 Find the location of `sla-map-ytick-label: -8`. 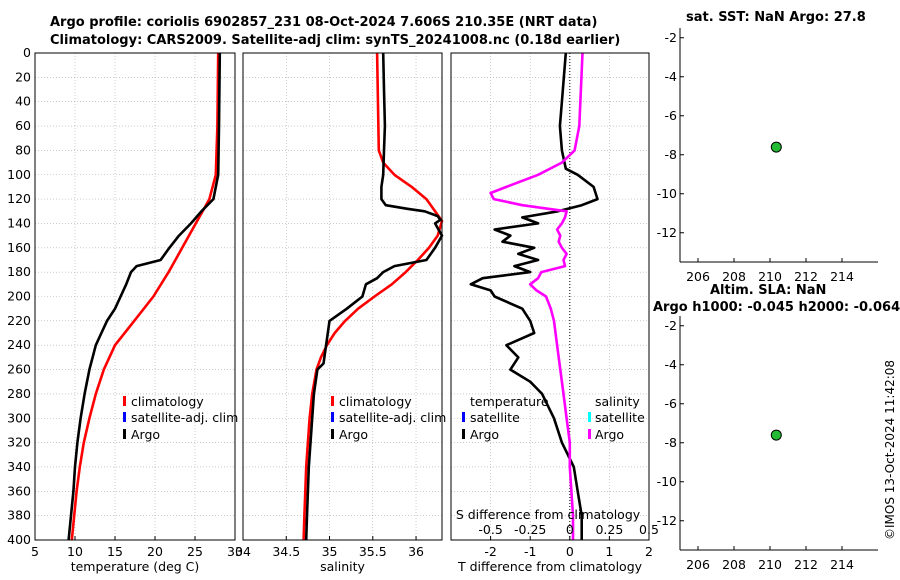

sla-map-ytick-label: -8 is located at coordinates (671, 442).